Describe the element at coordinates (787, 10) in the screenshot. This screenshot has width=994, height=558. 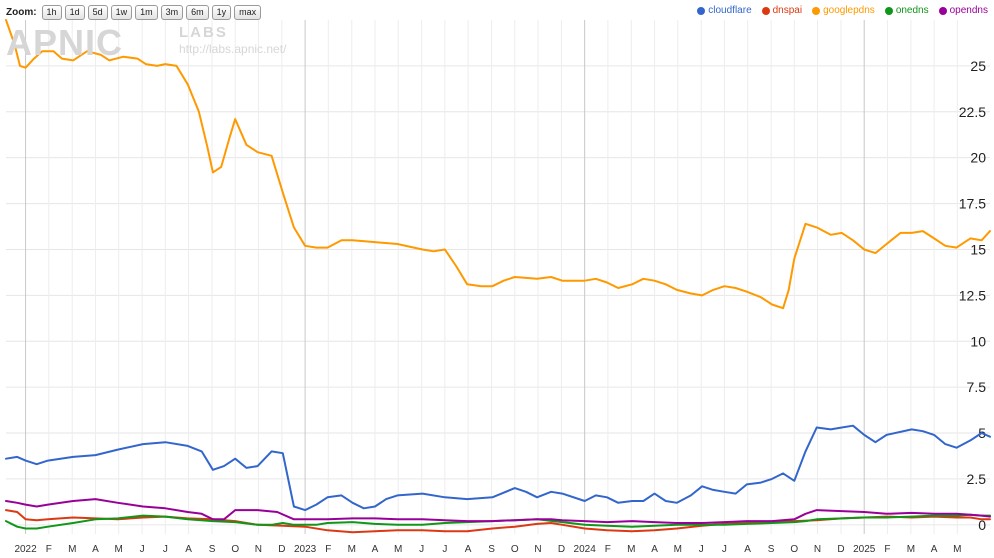
I see `legend-label: dnspai` at that location.